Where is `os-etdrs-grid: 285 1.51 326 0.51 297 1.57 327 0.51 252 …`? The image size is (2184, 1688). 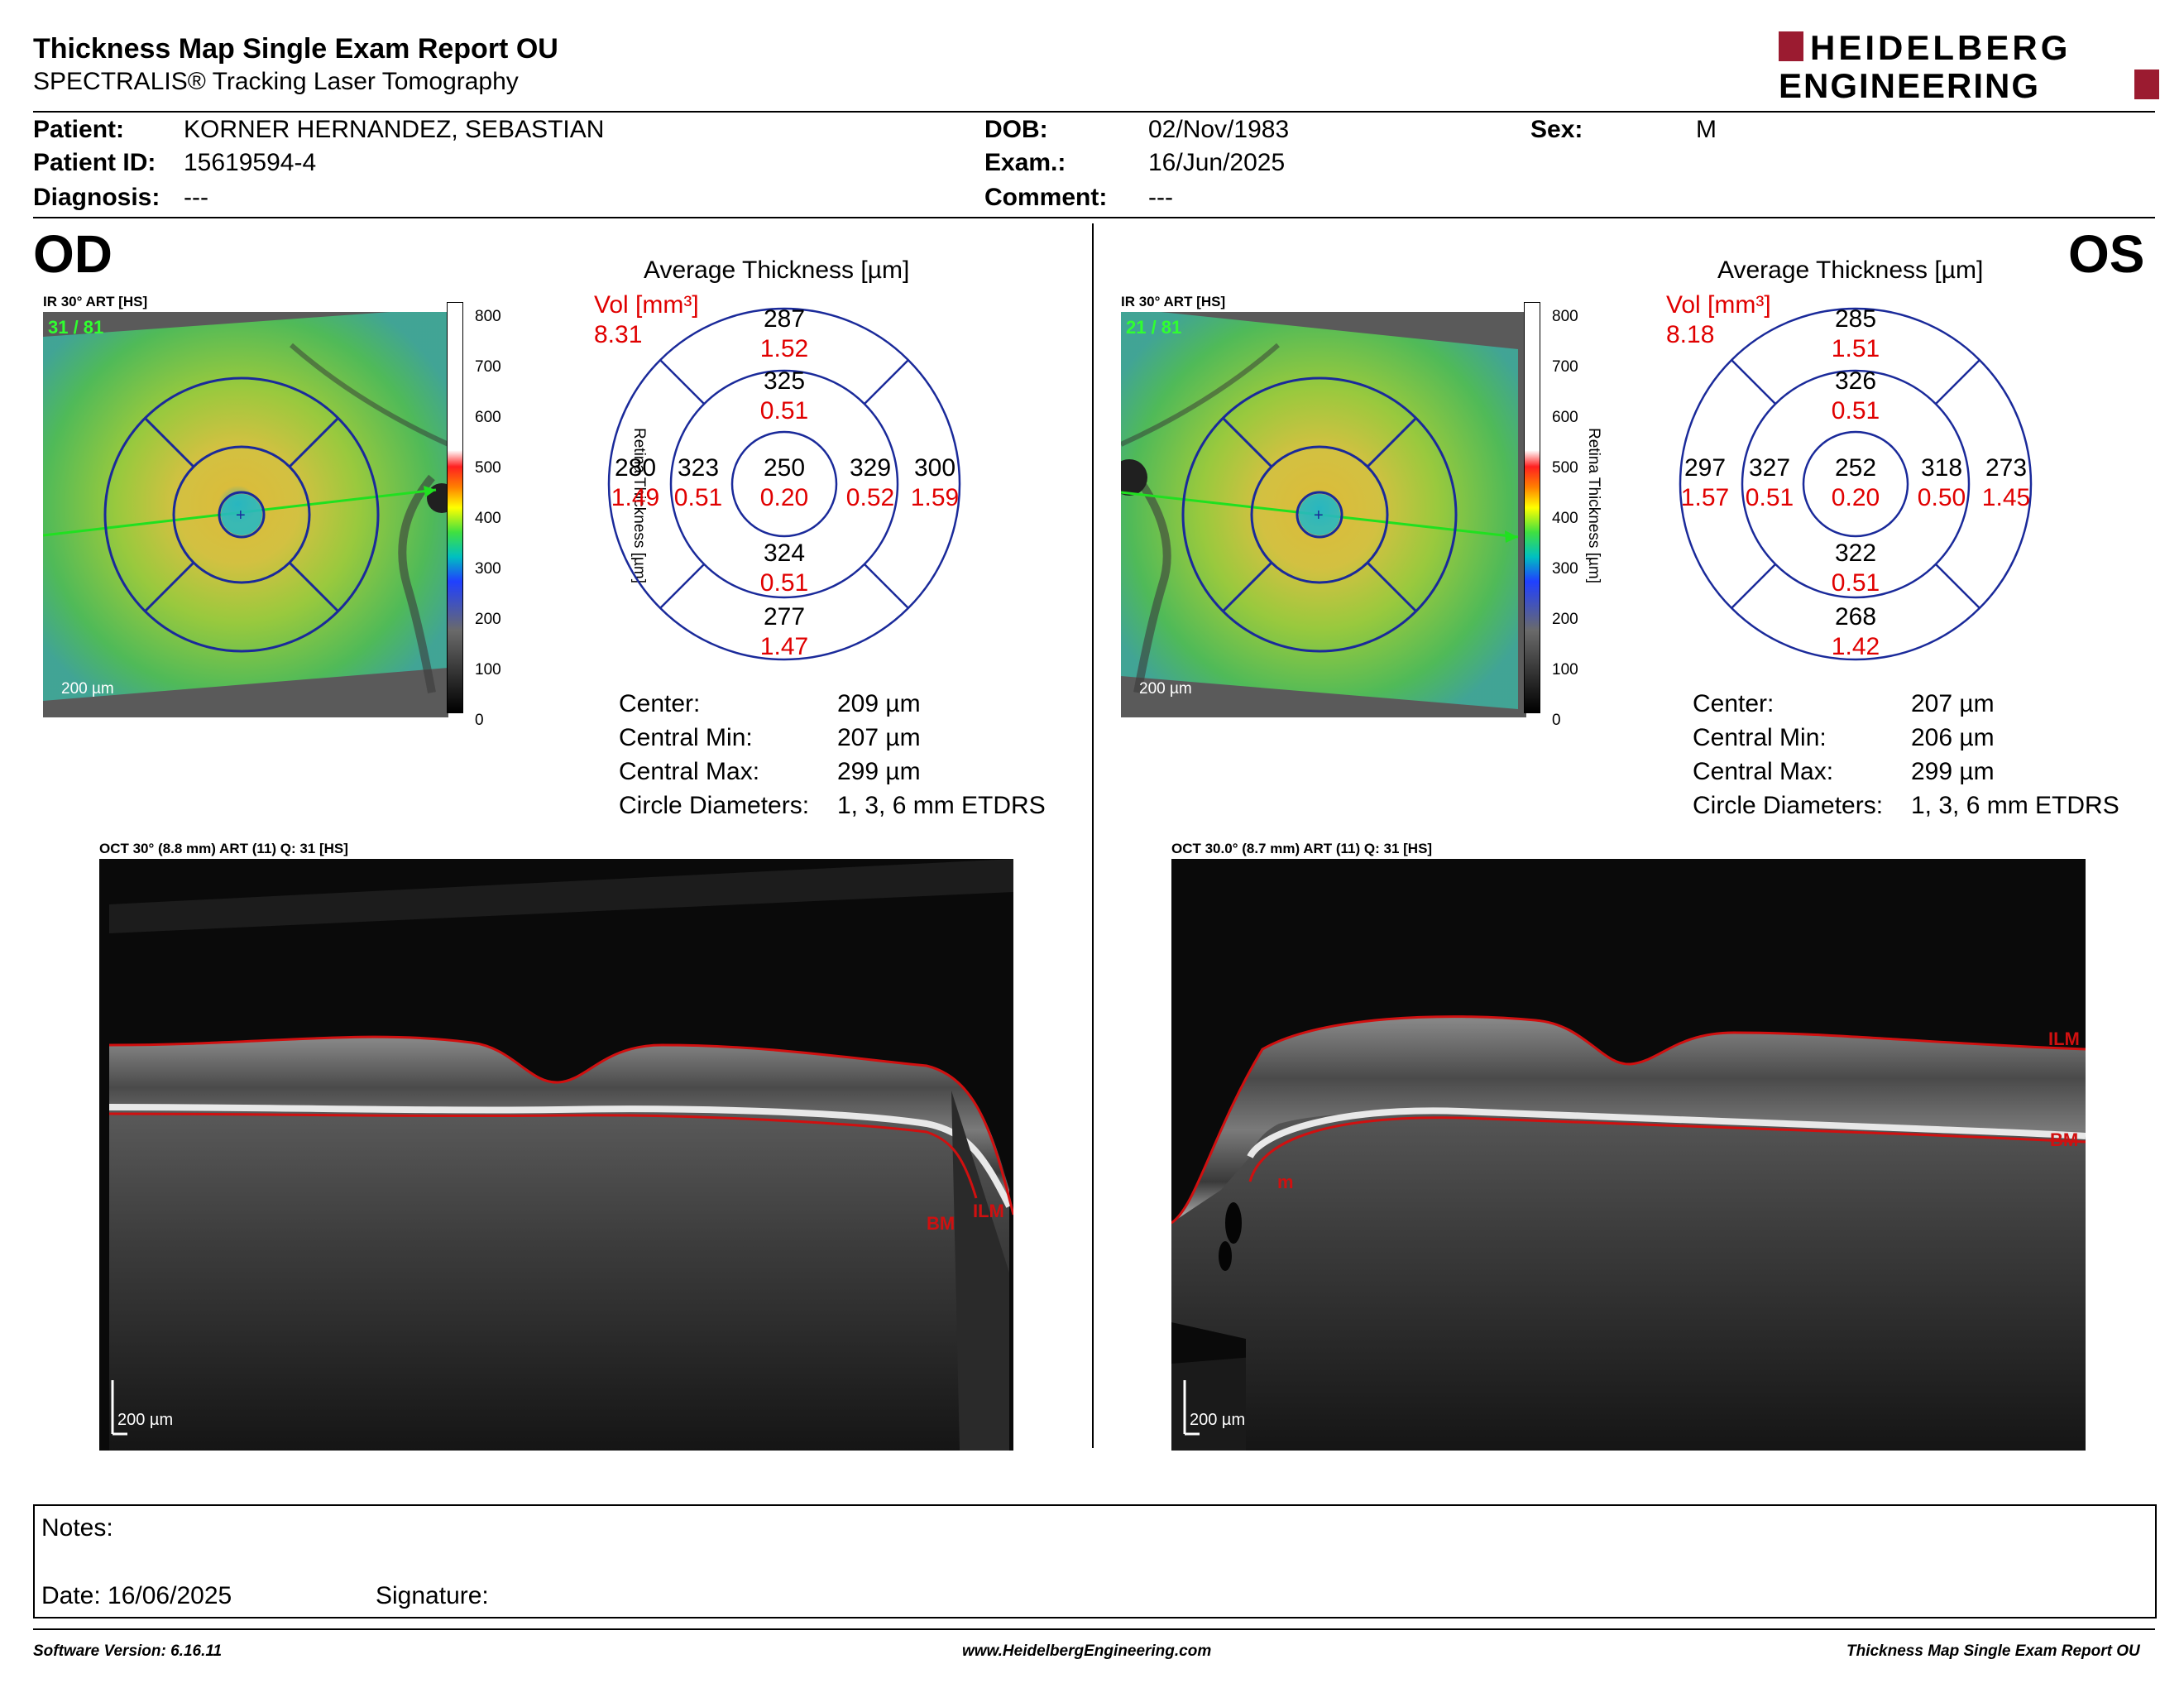 os-etdrs-grid: 285 1.51 326 0.51 297 1.57 327 0.51 252 … is located at coordinates (1856, 483).